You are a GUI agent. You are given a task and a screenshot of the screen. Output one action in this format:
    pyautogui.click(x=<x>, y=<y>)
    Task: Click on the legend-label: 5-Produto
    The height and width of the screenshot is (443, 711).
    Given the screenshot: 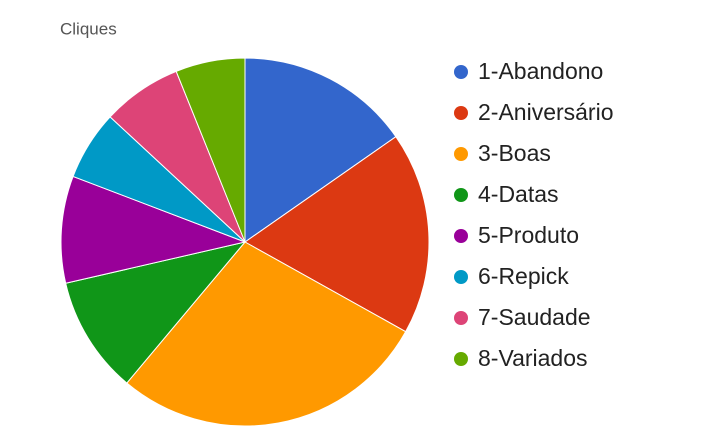 What is the action you would take?
    pyautogui.click(x=528, y=235)
    